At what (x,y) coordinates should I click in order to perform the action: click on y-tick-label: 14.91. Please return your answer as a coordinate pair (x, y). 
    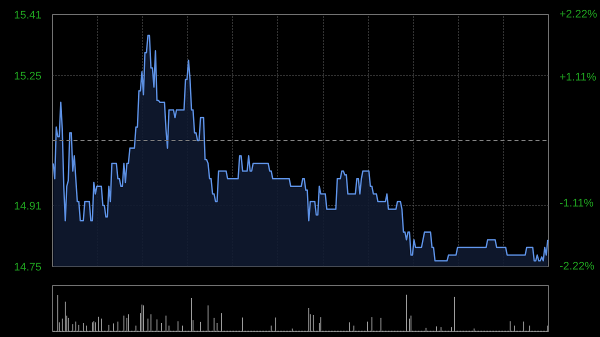
    Looking at the image, I should click on (28, 206).